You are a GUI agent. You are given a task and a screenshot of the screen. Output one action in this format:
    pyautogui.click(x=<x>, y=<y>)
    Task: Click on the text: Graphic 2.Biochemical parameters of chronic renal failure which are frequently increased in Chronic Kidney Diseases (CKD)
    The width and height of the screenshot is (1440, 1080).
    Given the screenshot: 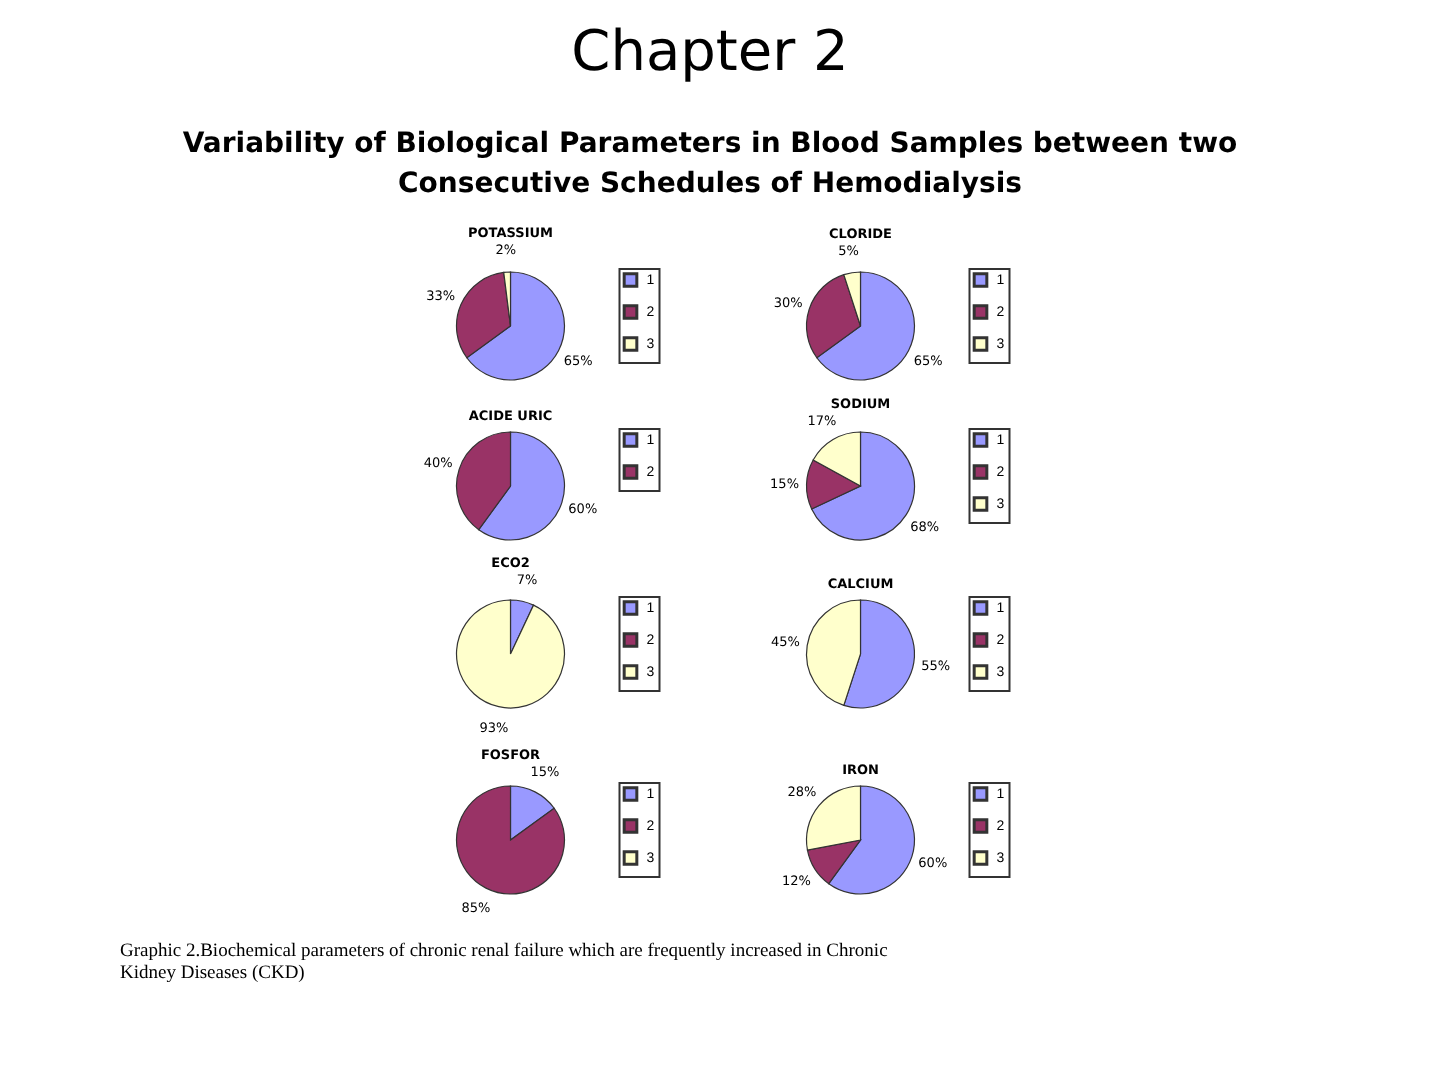 What is the action you would take?
    pyautogui.click(x=504, y=963)
    